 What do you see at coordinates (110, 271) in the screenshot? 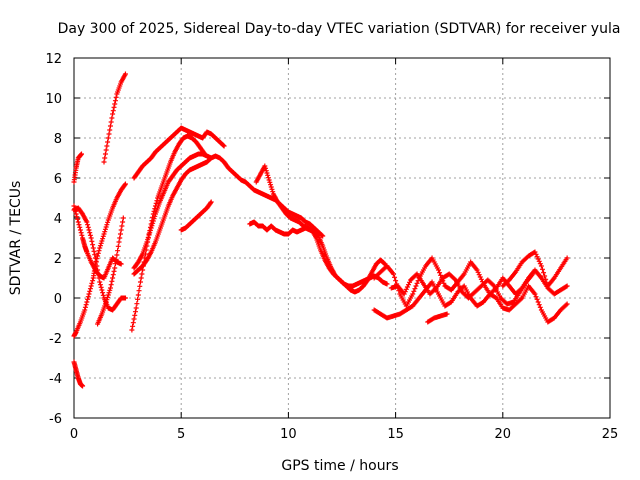
I see `series-s6` at bounding box center [110, 271].